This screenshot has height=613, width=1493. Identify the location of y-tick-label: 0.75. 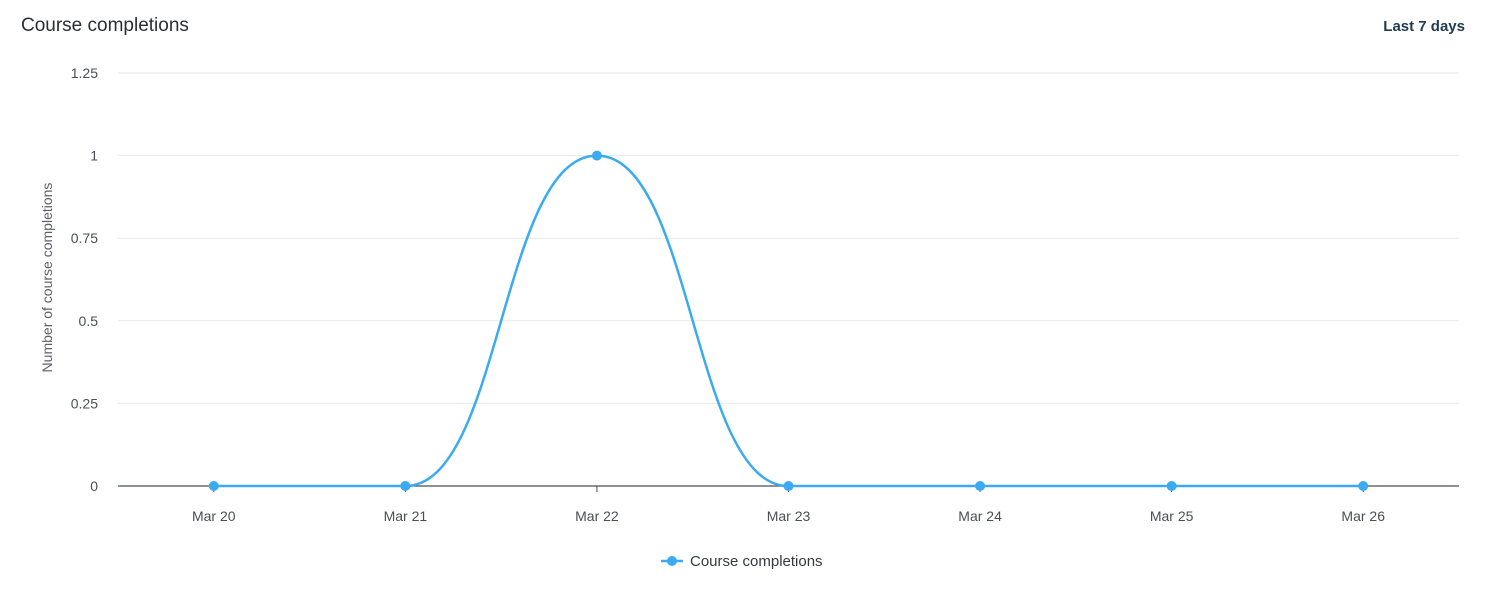
(84, 238).